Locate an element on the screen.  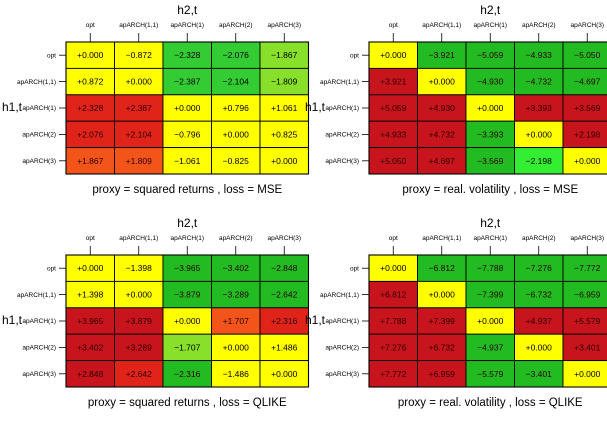
cell-value-label: −4.732 is located at coordinates (539, 82).